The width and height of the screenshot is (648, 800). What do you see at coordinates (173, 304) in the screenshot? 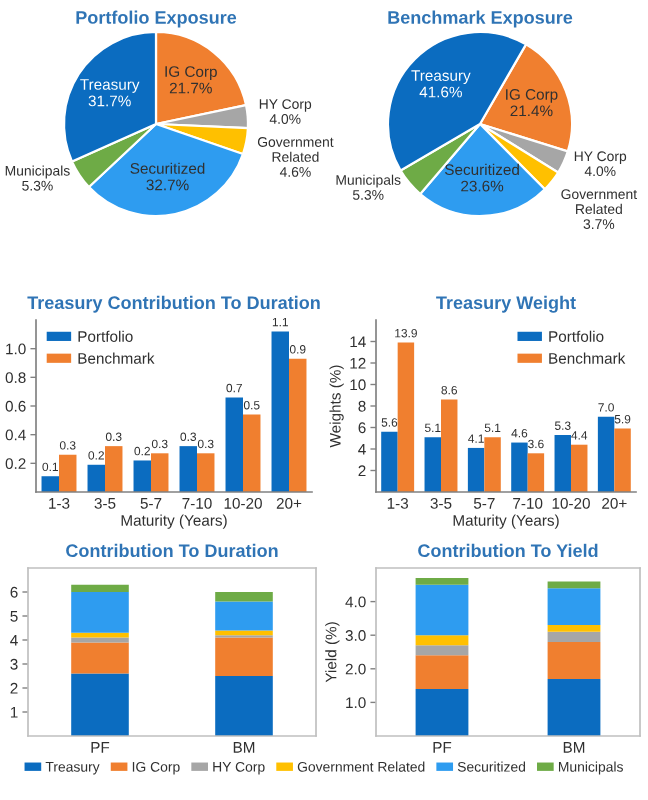
I see `chart-title: Treasury Contribution To Duration` at bounding box center [173, 304].